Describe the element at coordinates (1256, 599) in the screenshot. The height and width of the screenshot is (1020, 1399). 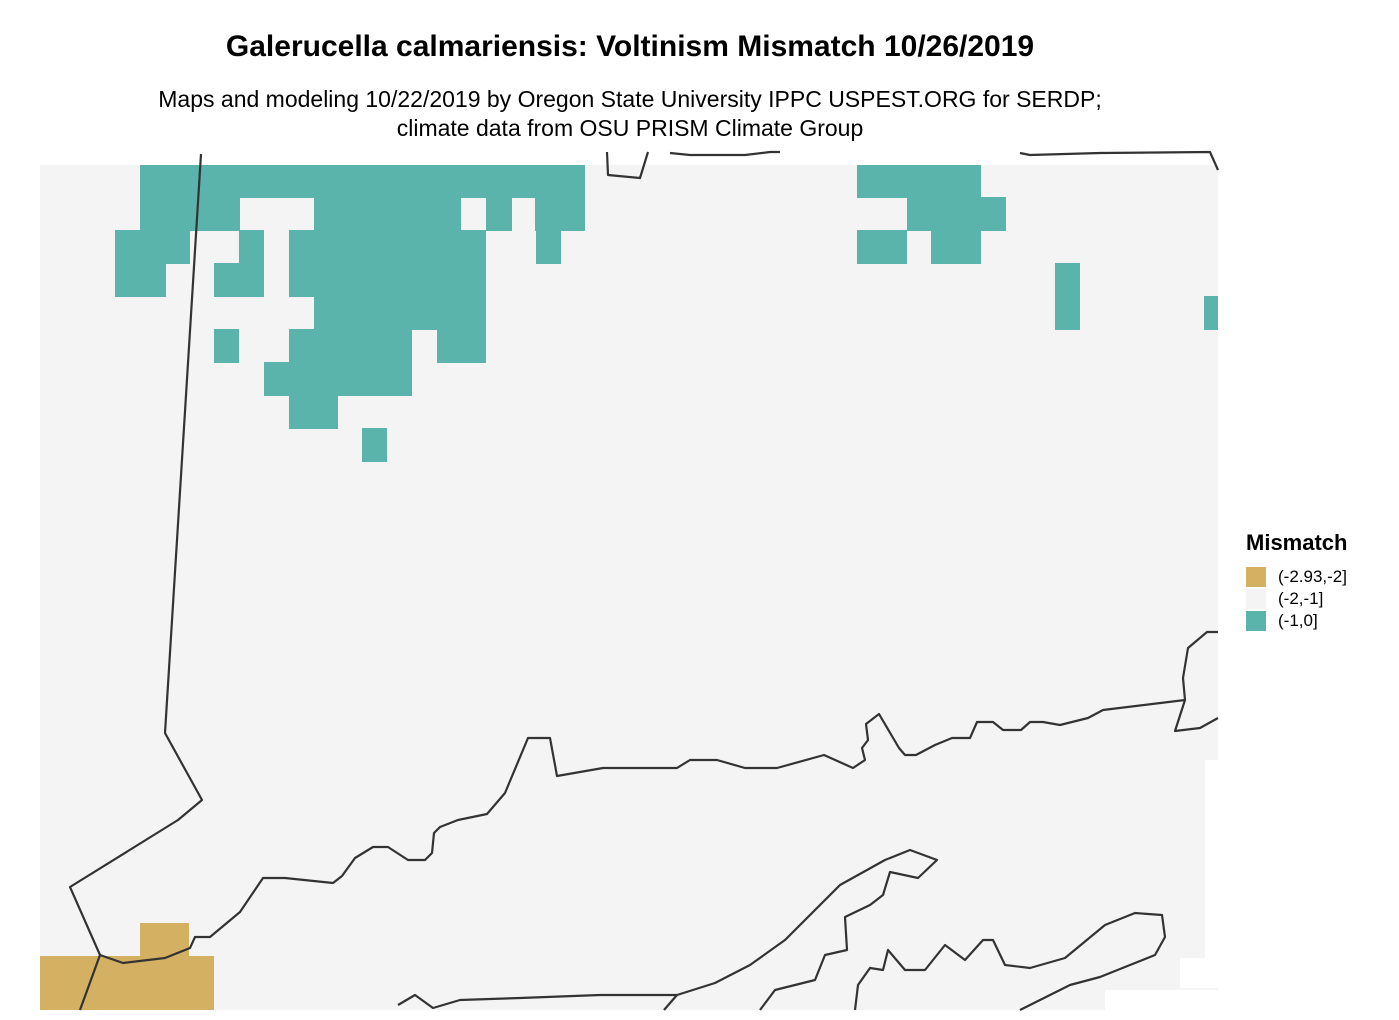
I see `legend-swatch-gray` at that location.